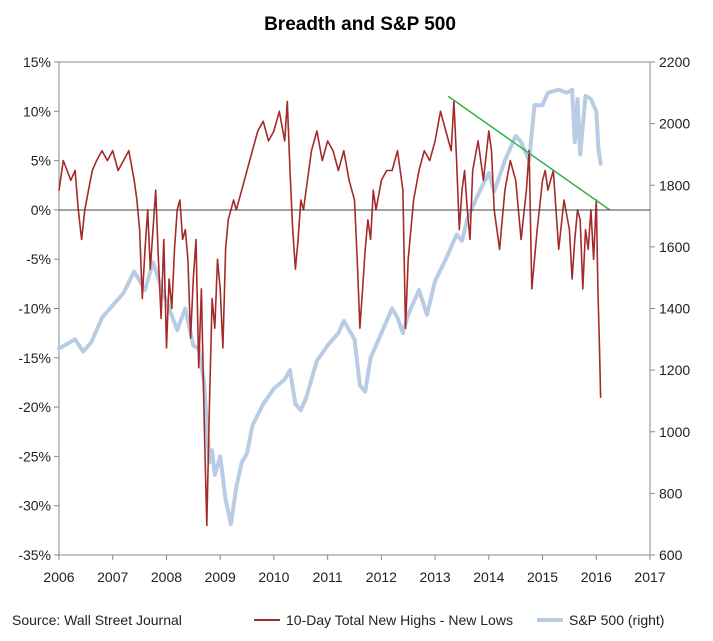  I want to click on right-tick-label: 1000, so click(674, 432).